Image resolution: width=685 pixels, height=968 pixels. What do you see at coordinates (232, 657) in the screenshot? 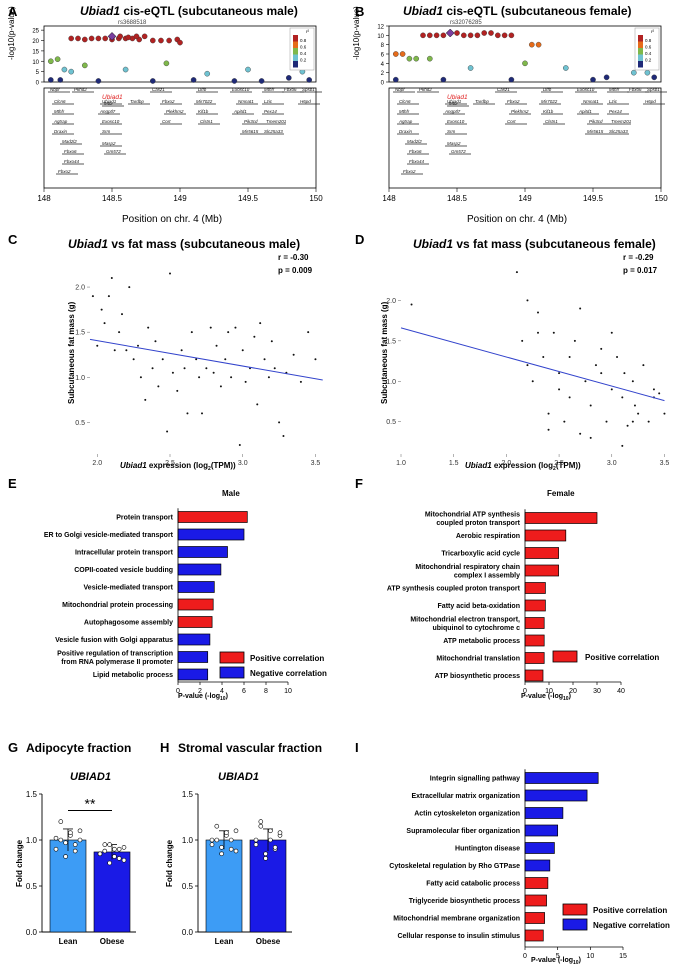
I see `legend-positive-swatch` at bounding box center [232, 657].